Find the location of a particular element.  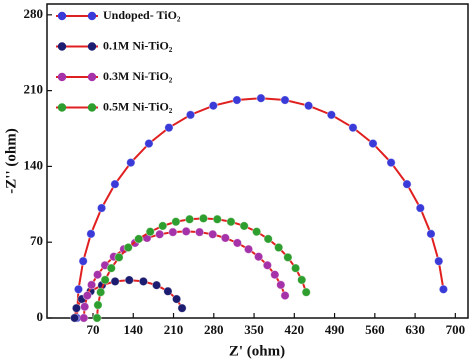

x-tick-label: 630 is located at coordinates (415, 329).